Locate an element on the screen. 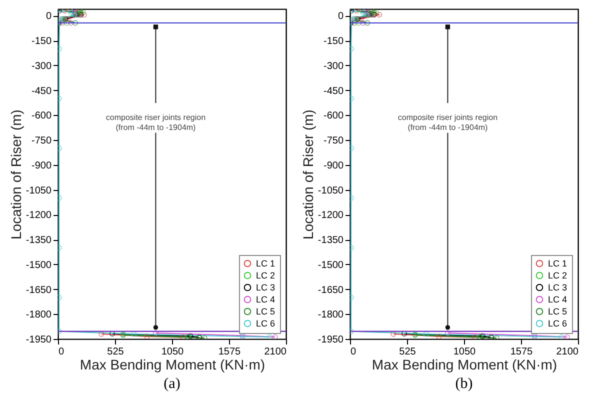 Image resolution: width=616 pixels, height=409 pixels. text: (a) is located at coordinates (172, 384).